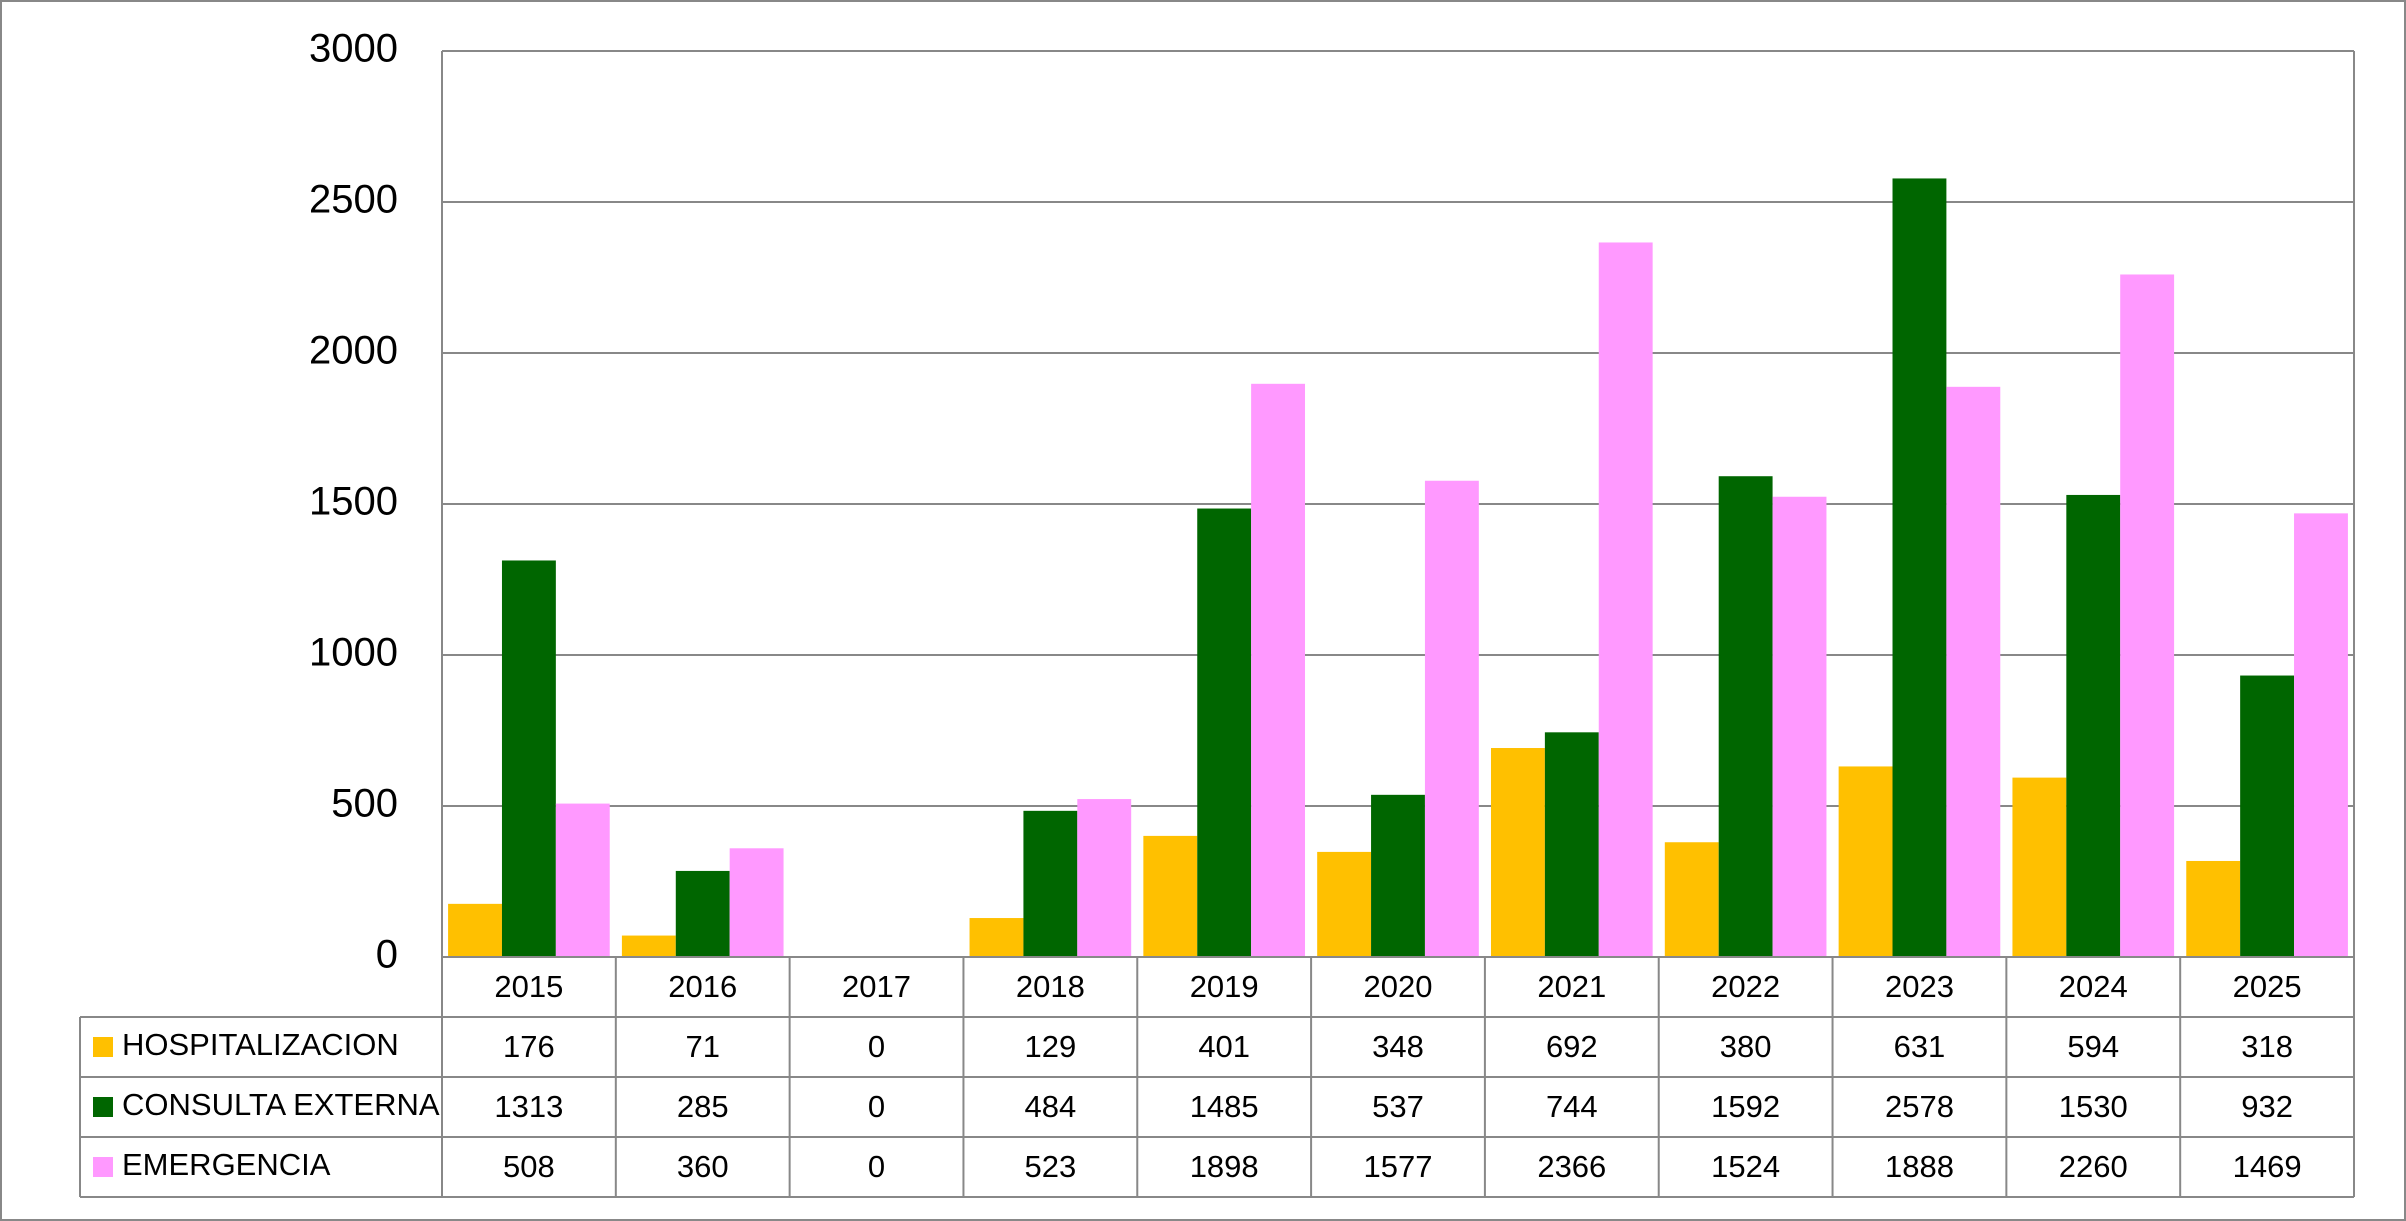  I want to click on table-value: 348, so click(1398, 1046).